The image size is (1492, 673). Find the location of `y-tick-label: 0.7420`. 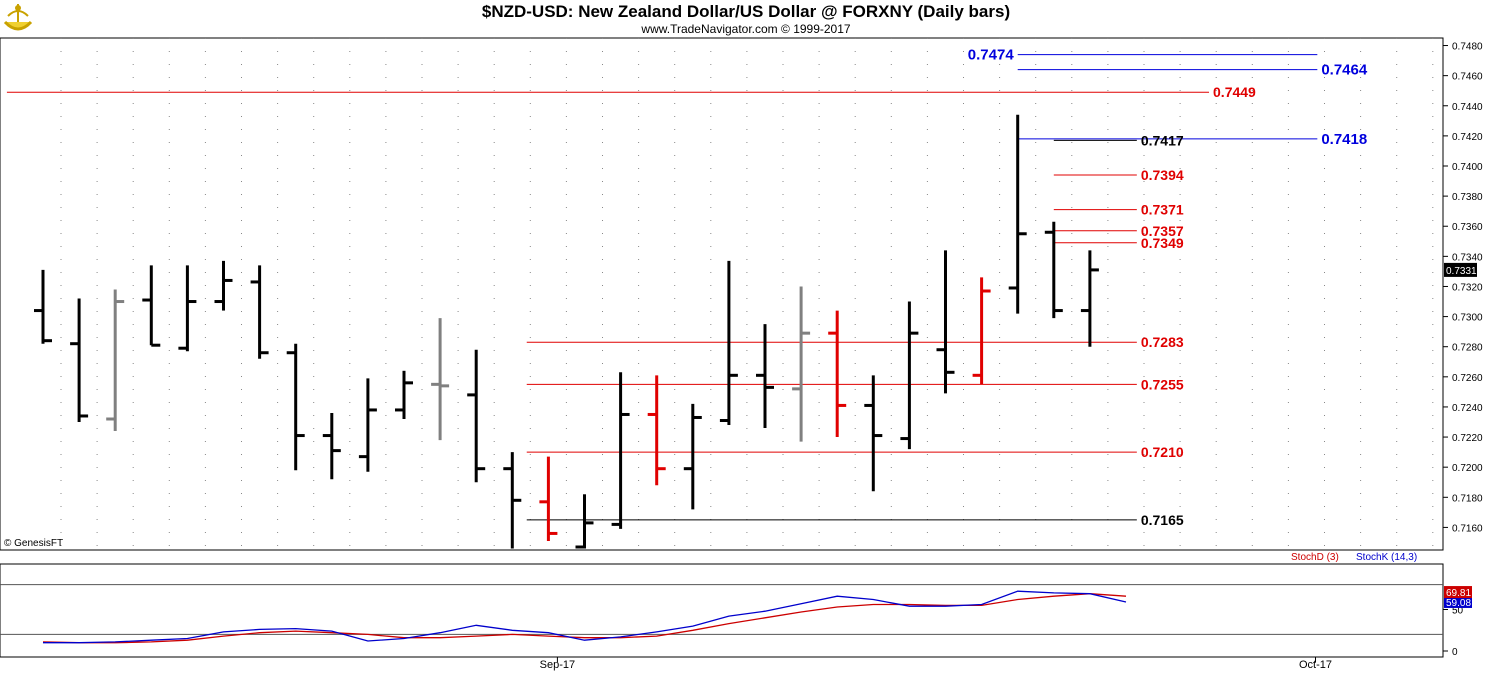

y-tick-label: 0.7420 is located at coordinates (1467, 137).